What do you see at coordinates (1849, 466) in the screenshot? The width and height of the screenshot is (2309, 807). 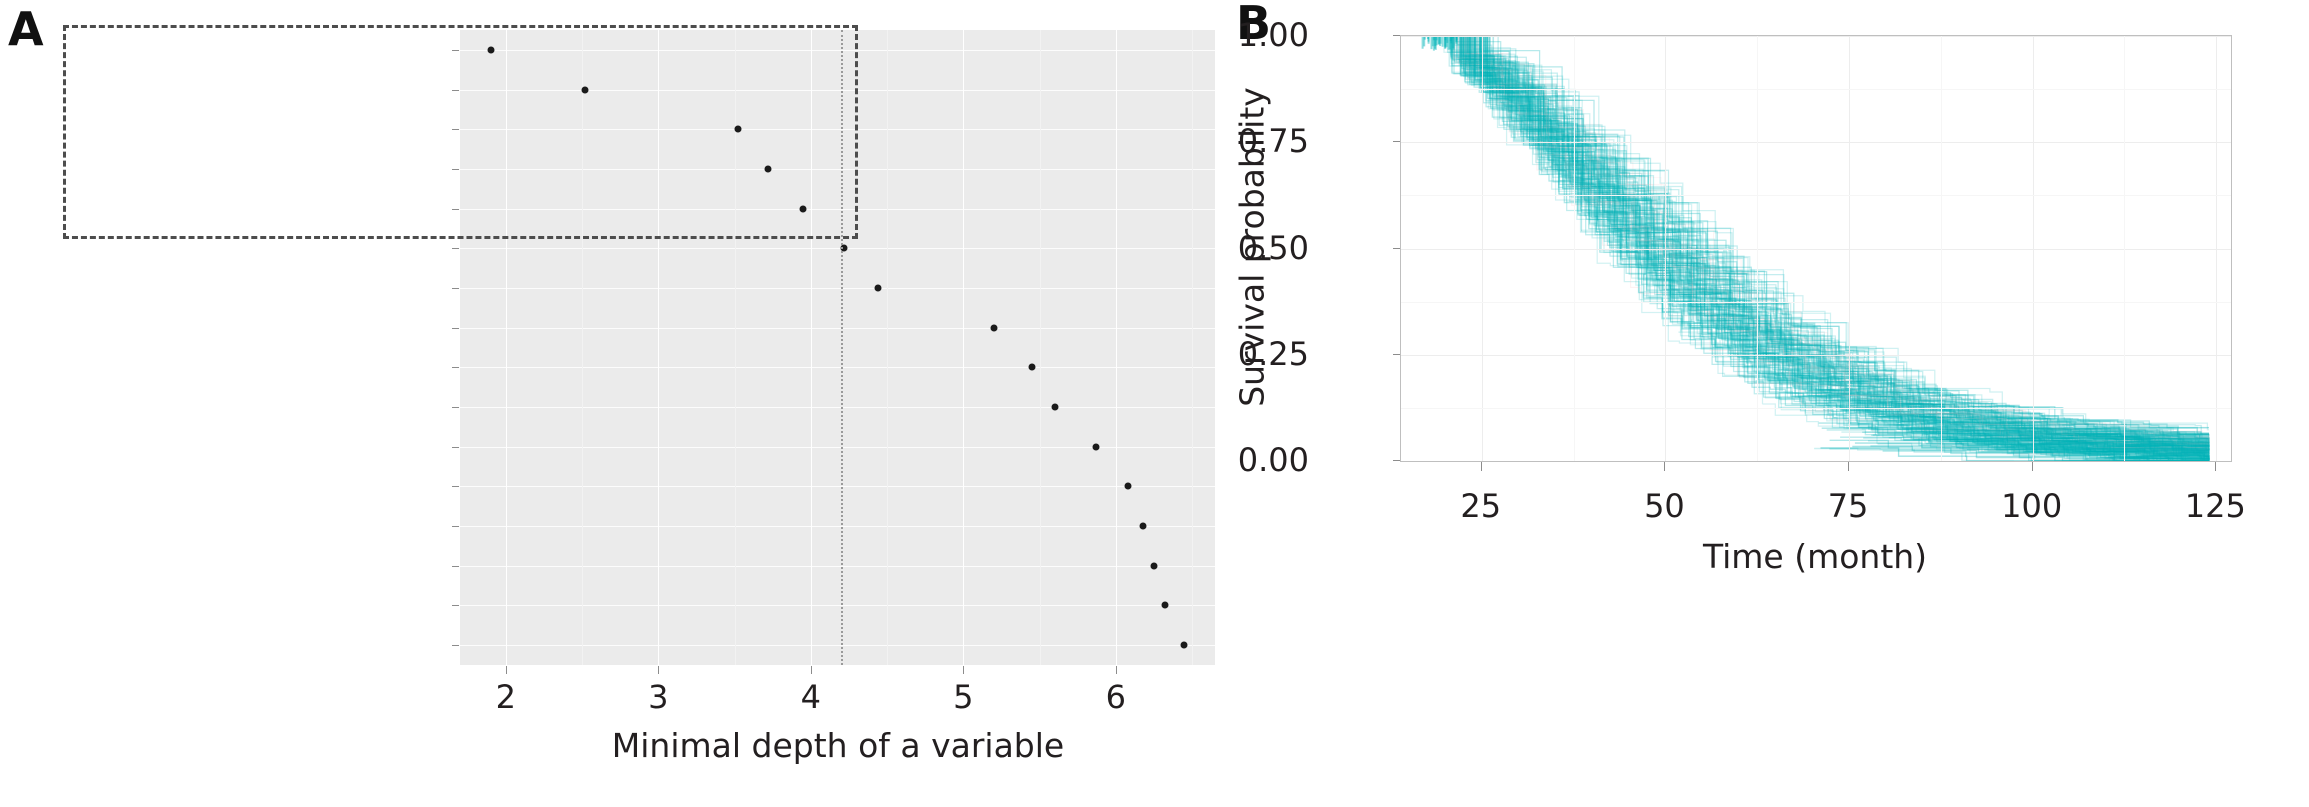 I see `panel-b-x-tickmark` at bounding box center [1849, 466].